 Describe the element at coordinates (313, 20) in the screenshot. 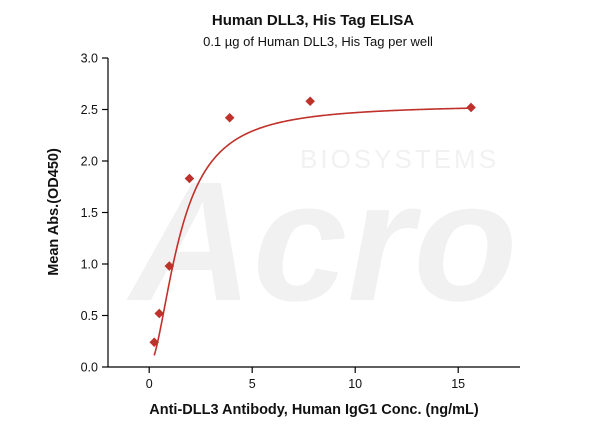

I see `chart-title: Human DLL3, His Tag ELISA` at that location.